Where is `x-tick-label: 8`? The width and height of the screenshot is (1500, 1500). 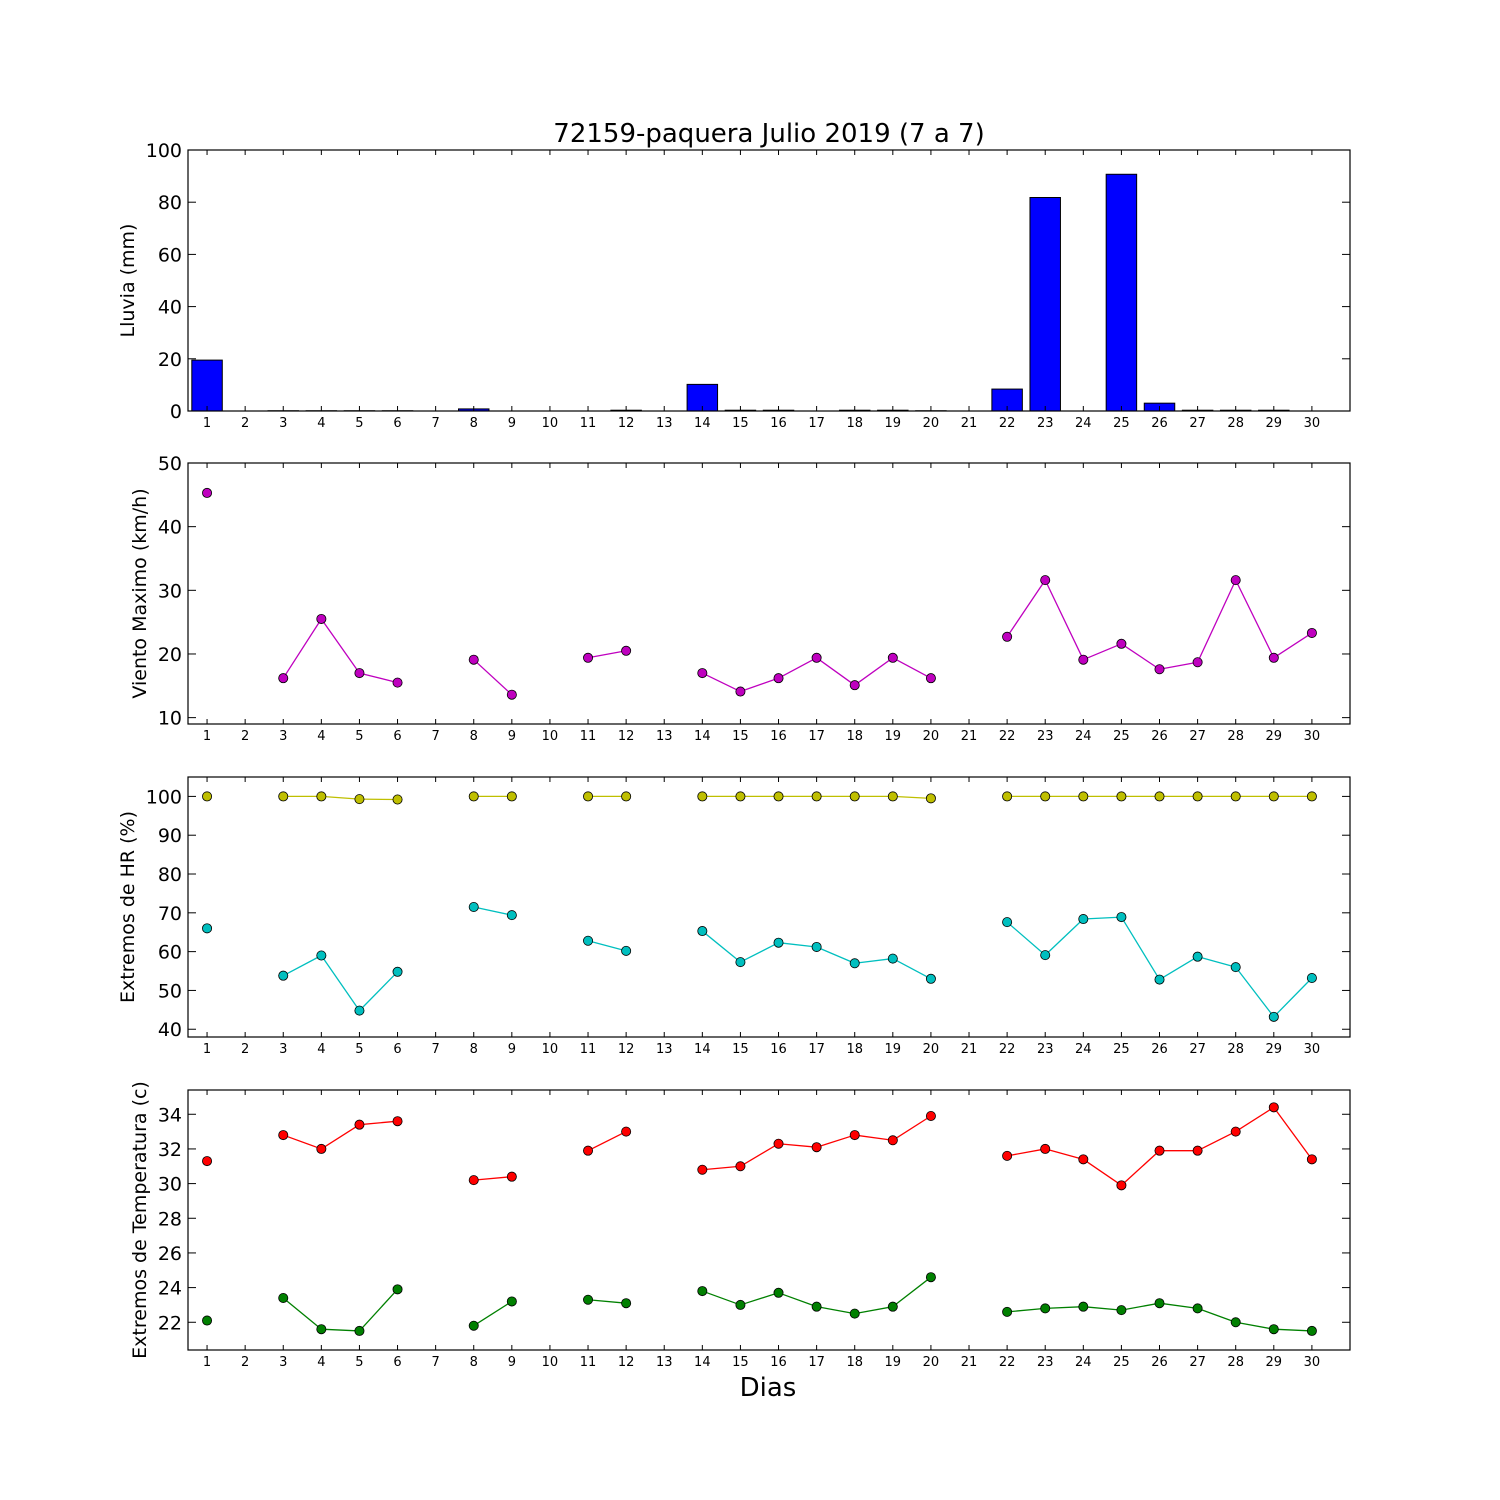 x-tick-label: 8 is located at coordinates (474, 1049).